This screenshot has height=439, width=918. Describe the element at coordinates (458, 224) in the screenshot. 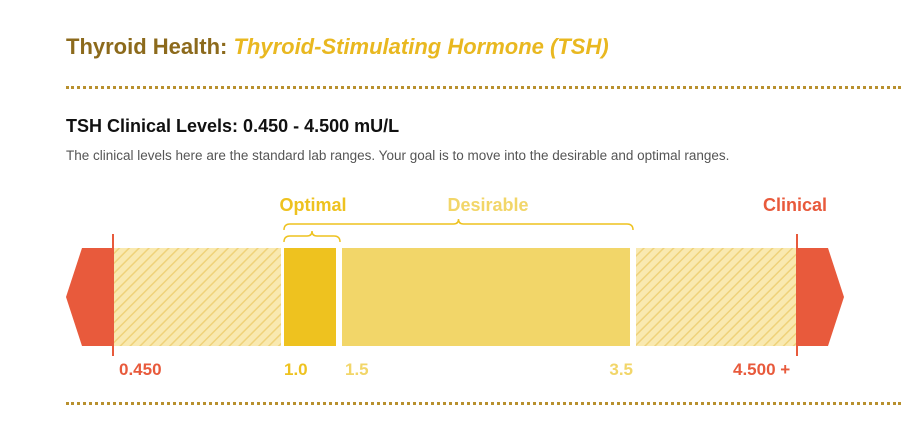

I see `desirable-brace` at that location.